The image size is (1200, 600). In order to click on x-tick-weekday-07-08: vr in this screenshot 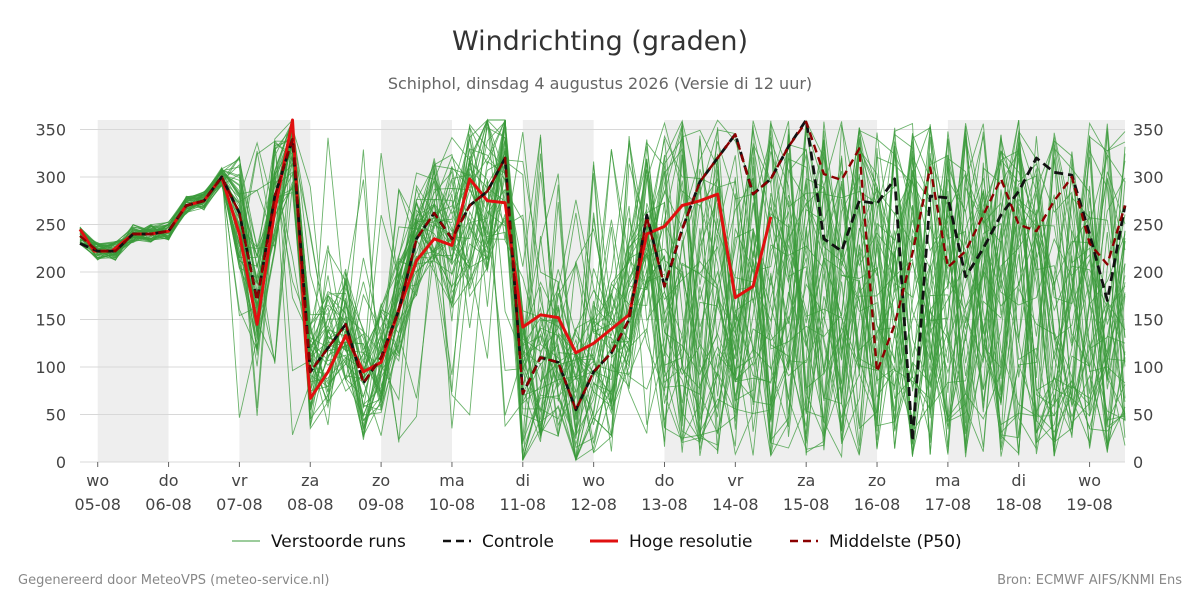, I will do `click(239, 480)`.